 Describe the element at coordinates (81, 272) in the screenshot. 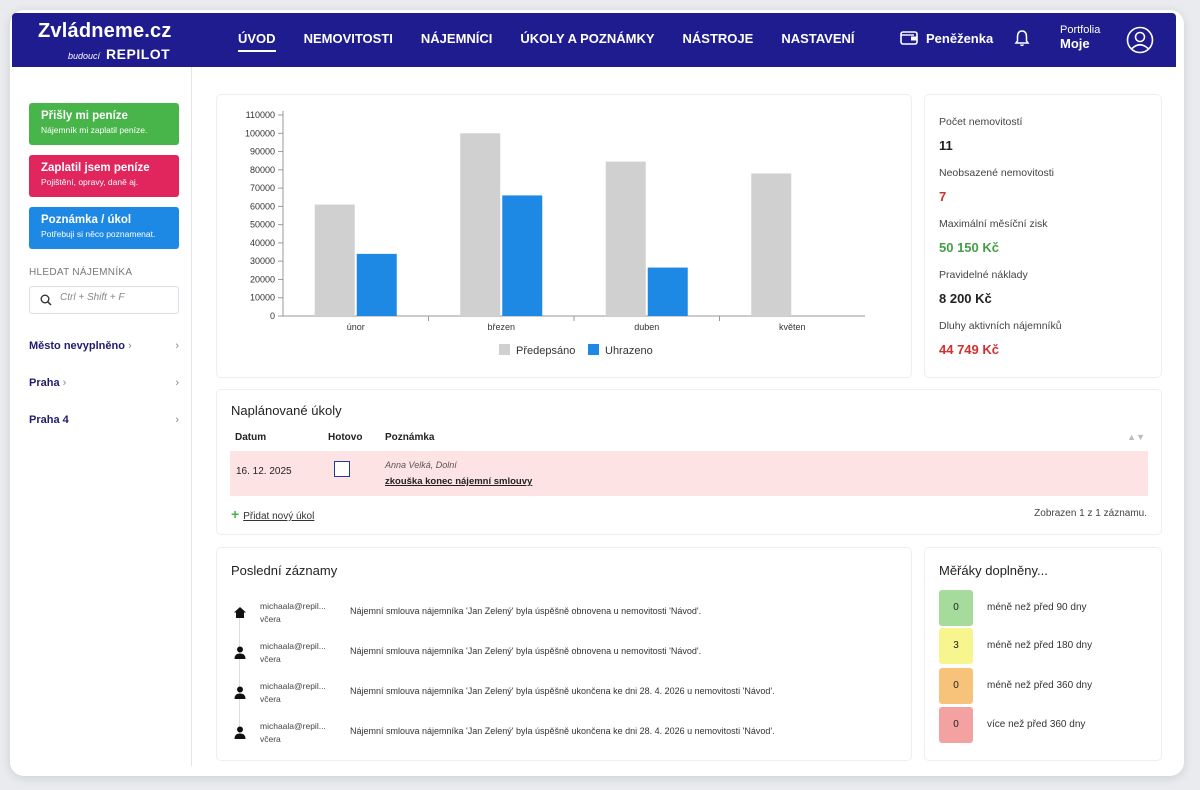

I see `search-label: HLEDAT NÁJEMNÍKA` at that location.